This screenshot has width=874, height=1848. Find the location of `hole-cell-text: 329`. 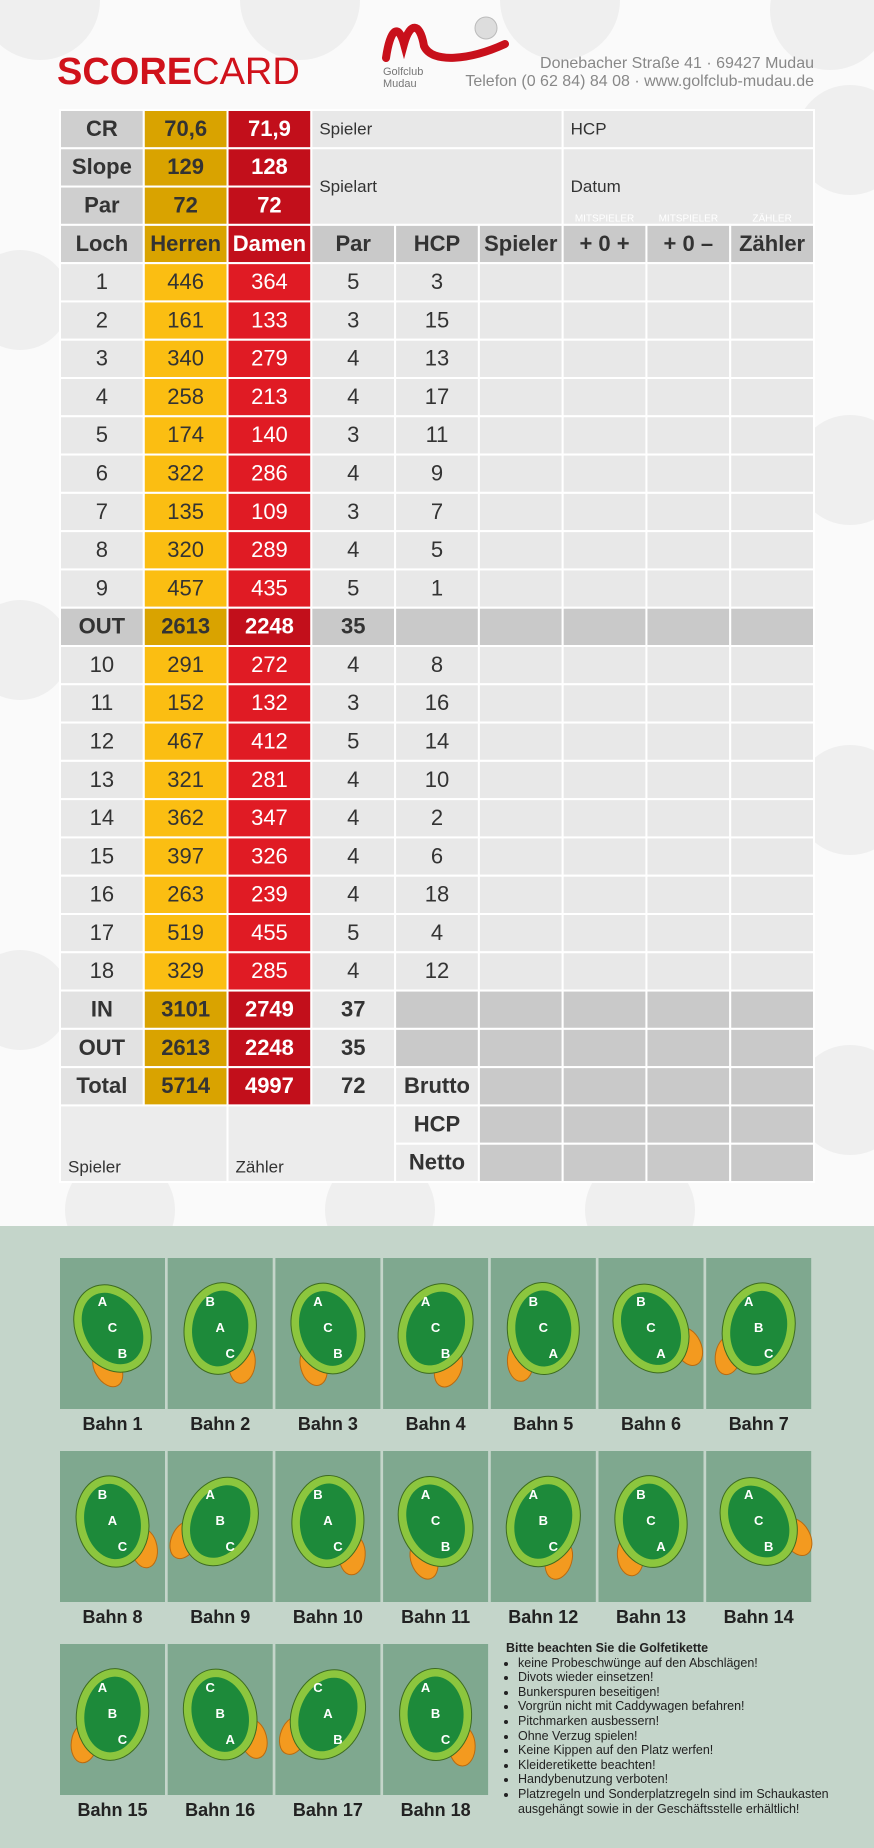

hole-cell-text: 329 is located at coordinates (185, 970).